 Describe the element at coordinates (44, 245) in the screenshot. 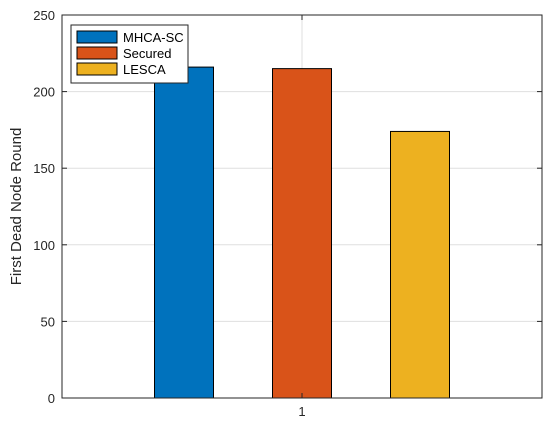

I see `y-tick-label: 100` at that location.